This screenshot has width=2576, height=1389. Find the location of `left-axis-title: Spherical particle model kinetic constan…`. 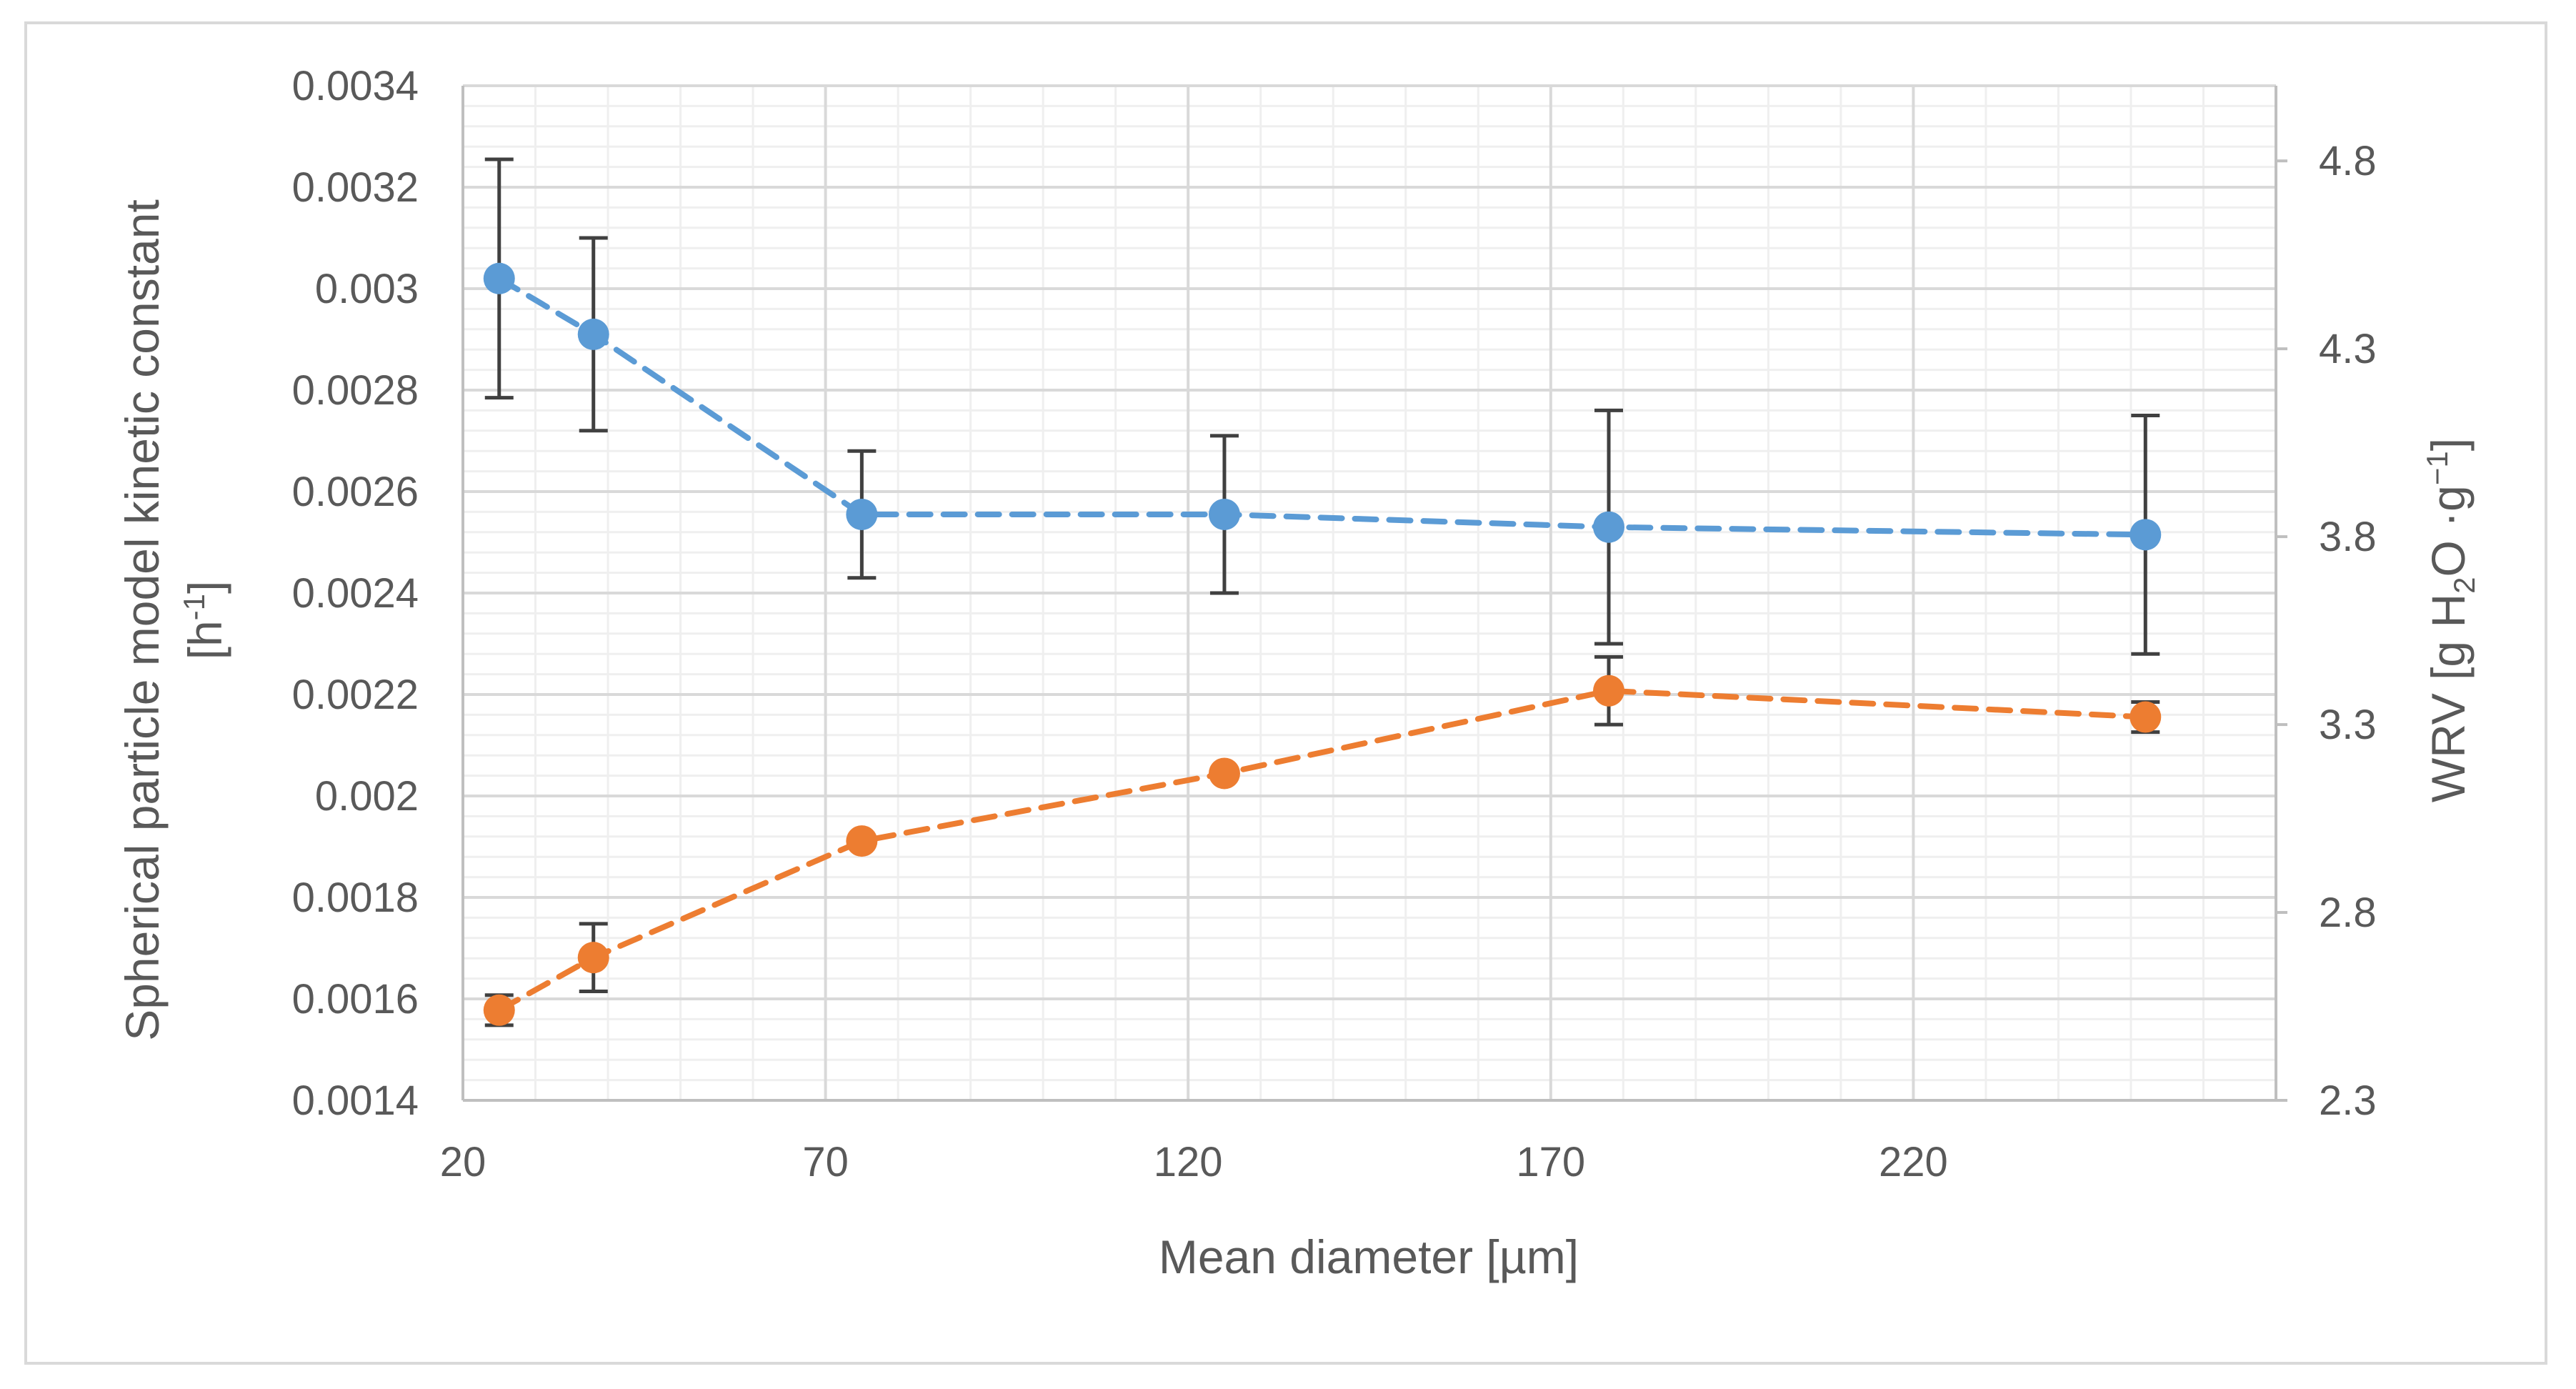

left-axis-title: Spherical particle model kinetic constan… is located at coordinates (173, 620).